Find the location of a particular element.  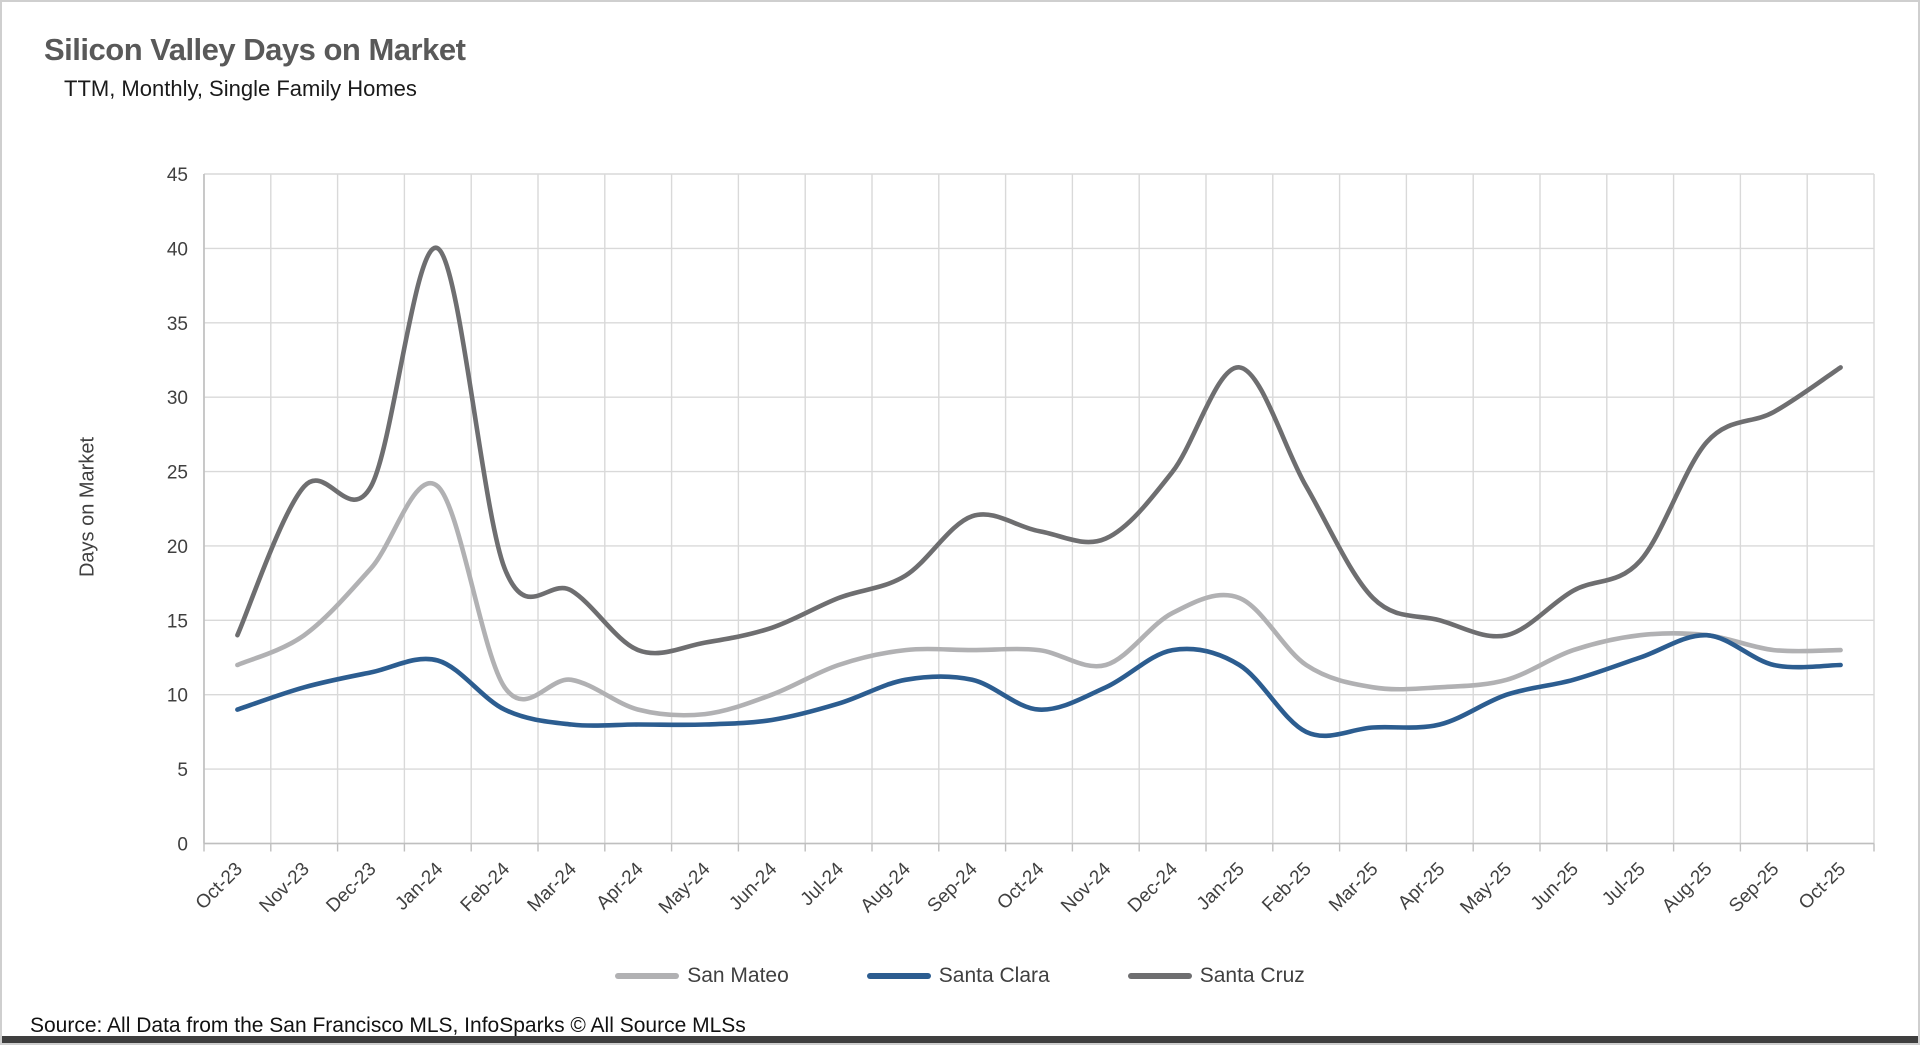

x-tick-label: Jul-25 is located at coordinates (1623, 884).